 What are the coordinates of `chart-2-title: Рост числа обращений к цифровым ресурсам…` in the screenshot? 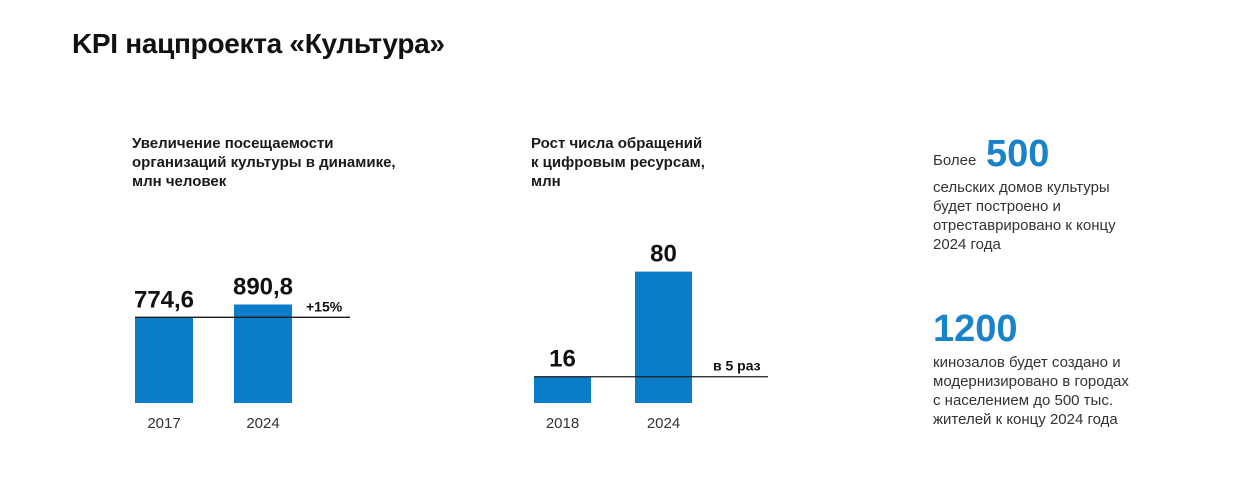 It's located at (618, 162).